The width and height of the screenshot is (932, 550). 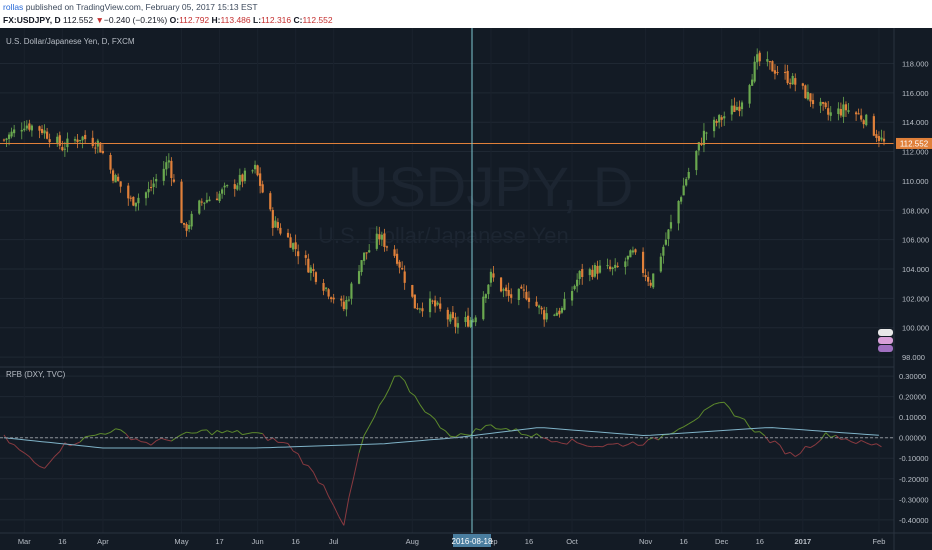 I want to click on price-tick-label: 108.000, so click(x=915, y=210).